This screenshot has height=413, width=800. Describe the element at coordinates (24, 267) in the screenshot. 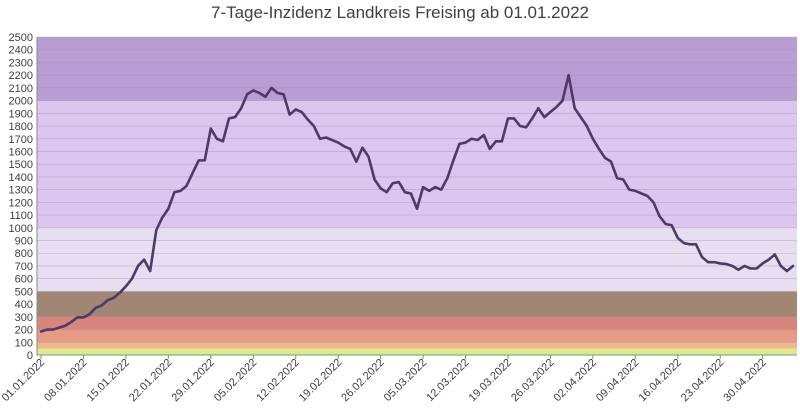

I see `y-tick-label: 700` at that location.